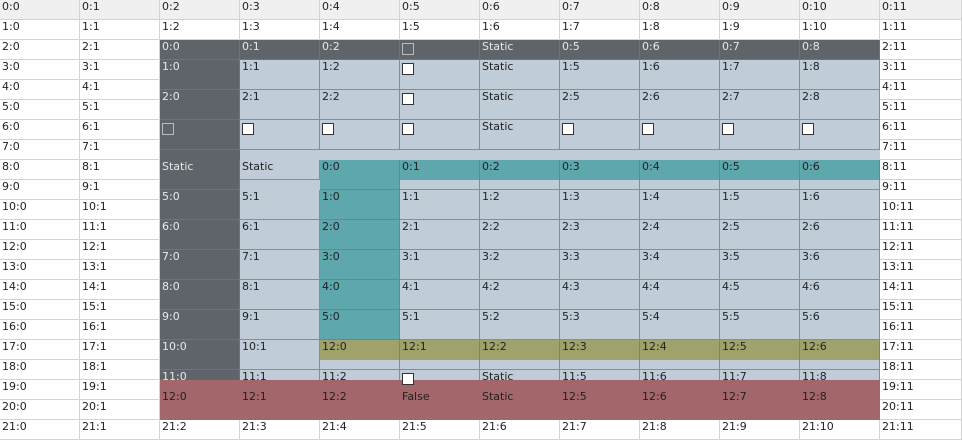  I want to click on grid-cell: 12:0, so click(40, 250).